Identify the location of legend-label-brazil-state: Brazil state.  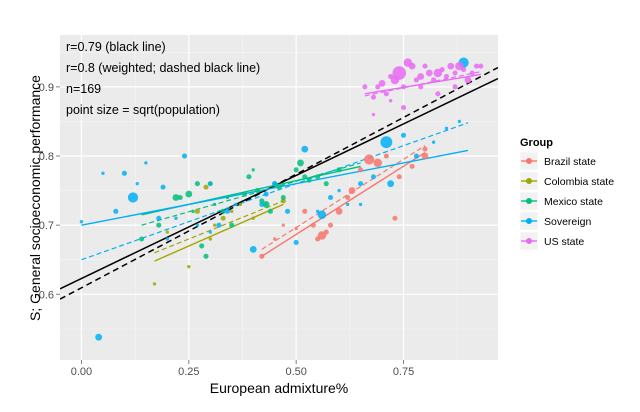
(570, 162).